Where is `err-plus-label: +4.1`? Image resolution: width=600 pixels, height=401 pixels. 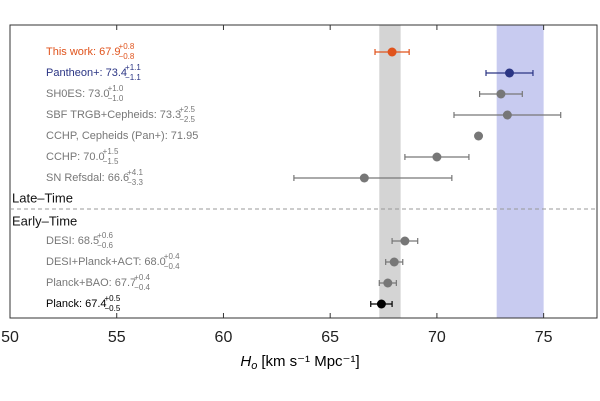
err-plus-label: +4.1 is located at coordinates (135, 172).